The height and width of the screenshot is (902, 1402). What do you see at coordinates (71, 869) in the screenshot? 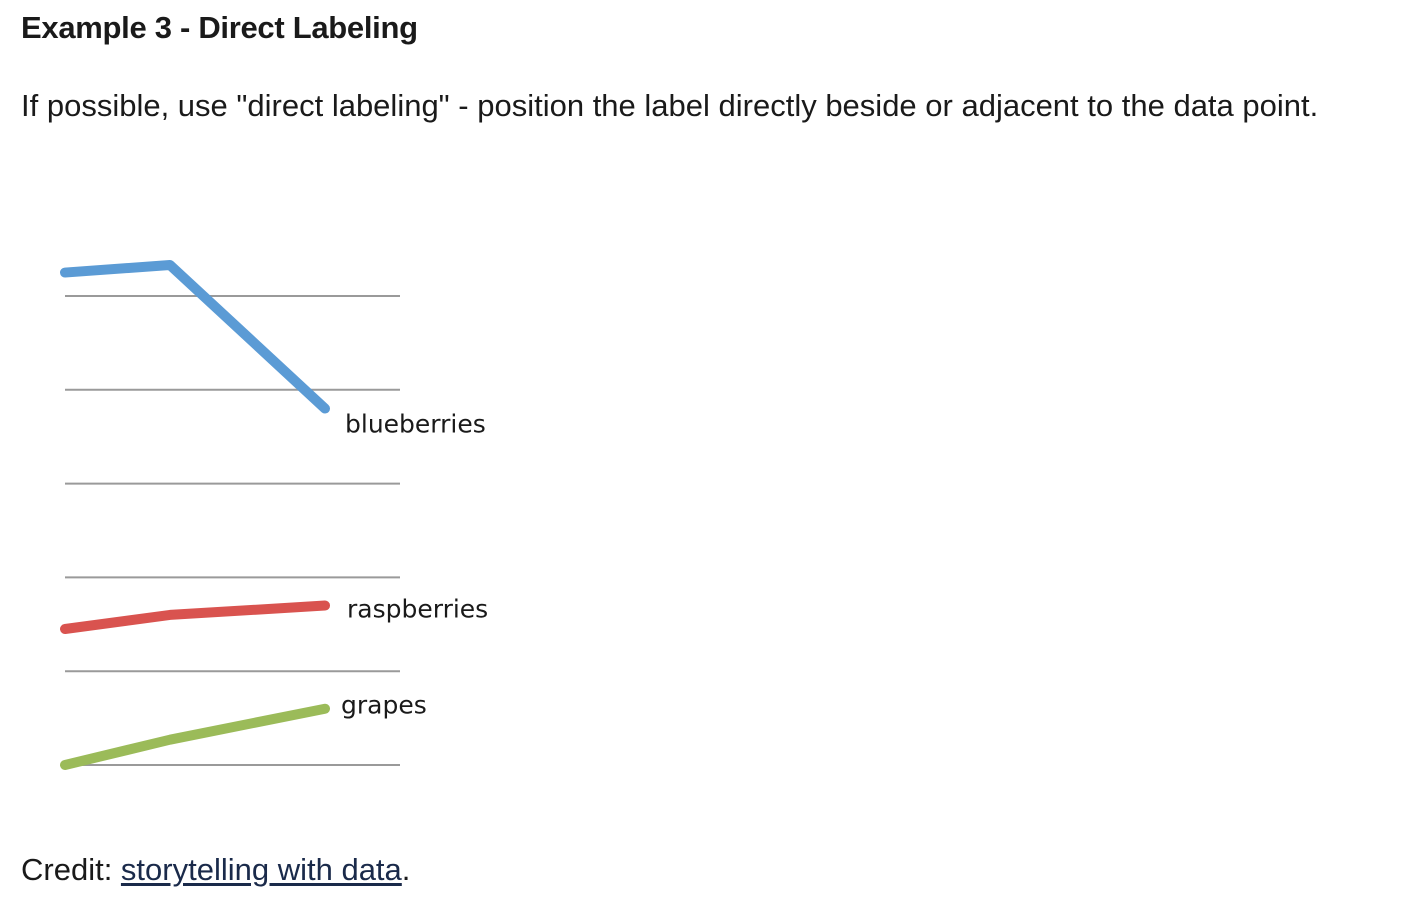
I see `credit-prefix: Credit:` at bounding box center [71, 869].